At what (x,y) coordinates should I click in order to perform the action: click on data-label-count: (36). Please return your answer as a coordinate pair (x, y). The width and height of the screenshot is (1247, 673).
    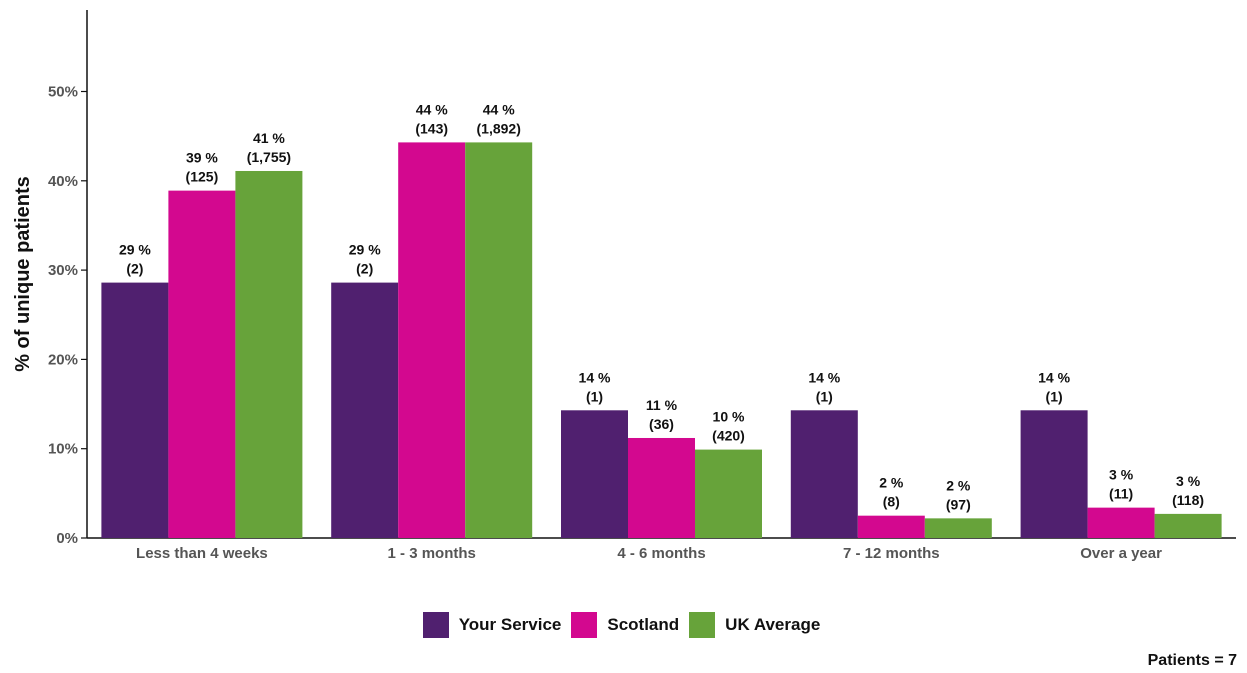
    Looking at the image, I should click on (661, 424).